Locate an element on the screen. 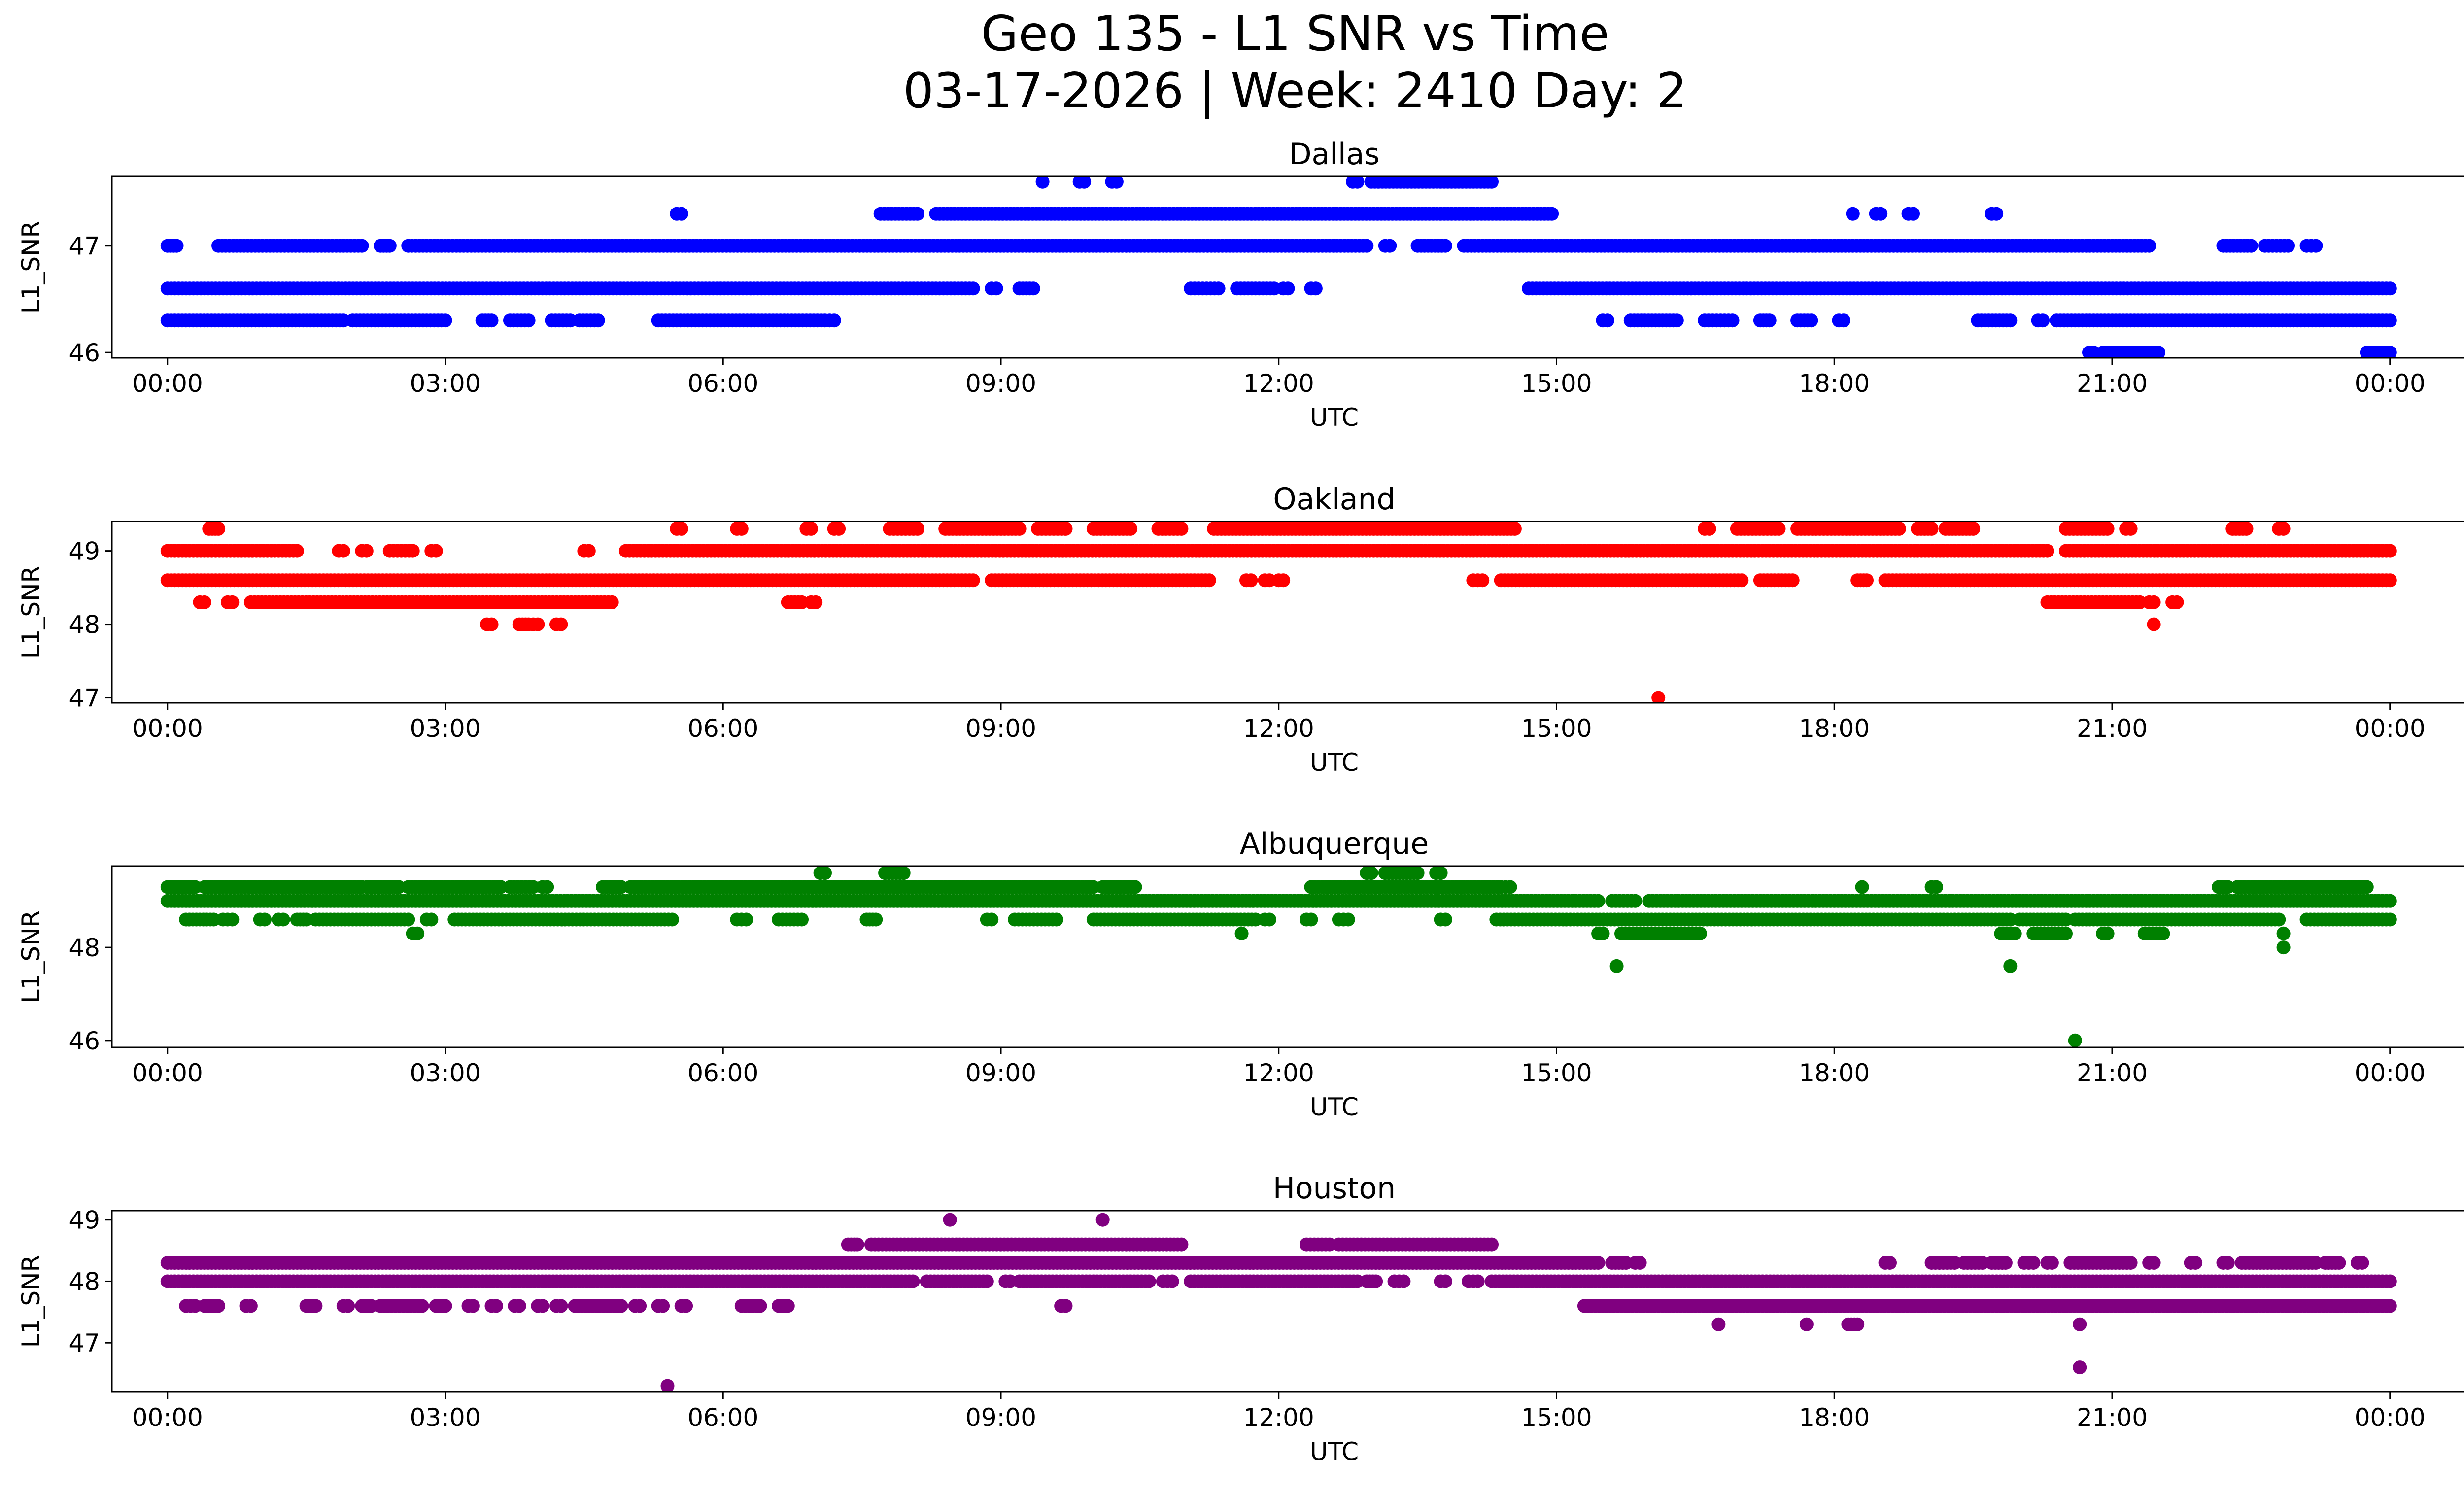 The image size is (2464, 1495). y-axis-label: L1_SNR is located at coordinates (31, 267).